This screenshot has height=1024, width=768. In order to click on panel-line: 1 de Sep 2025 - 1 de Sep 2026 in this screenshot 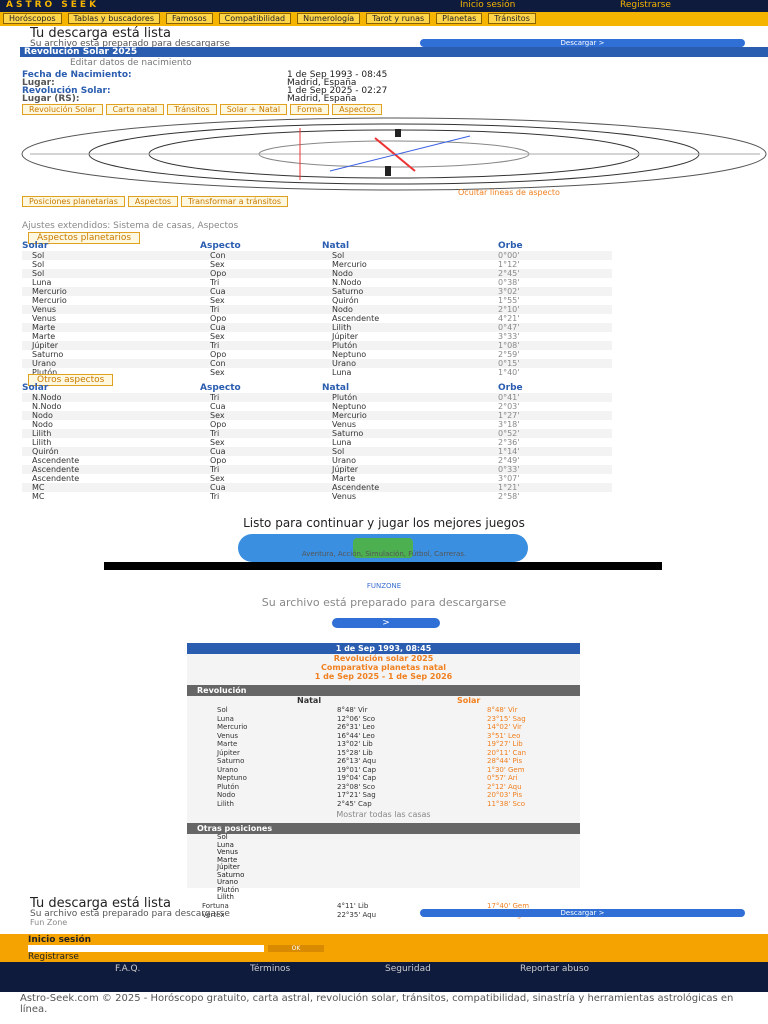, I will do `click(383, 676)`.